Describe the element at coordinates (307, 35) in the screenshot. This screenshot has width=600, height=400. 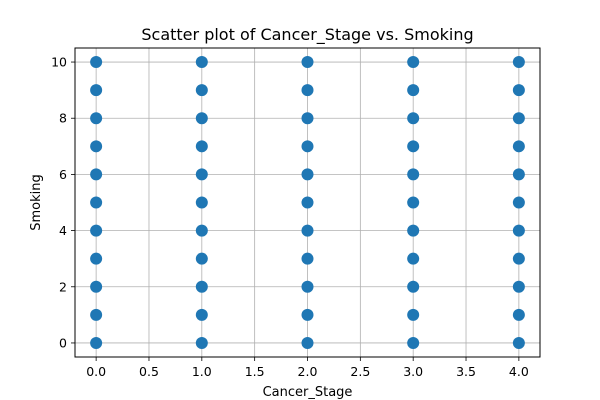
I see `chart-title: Scatter plot of Cancer_Stage vs. Smoking` at that location.